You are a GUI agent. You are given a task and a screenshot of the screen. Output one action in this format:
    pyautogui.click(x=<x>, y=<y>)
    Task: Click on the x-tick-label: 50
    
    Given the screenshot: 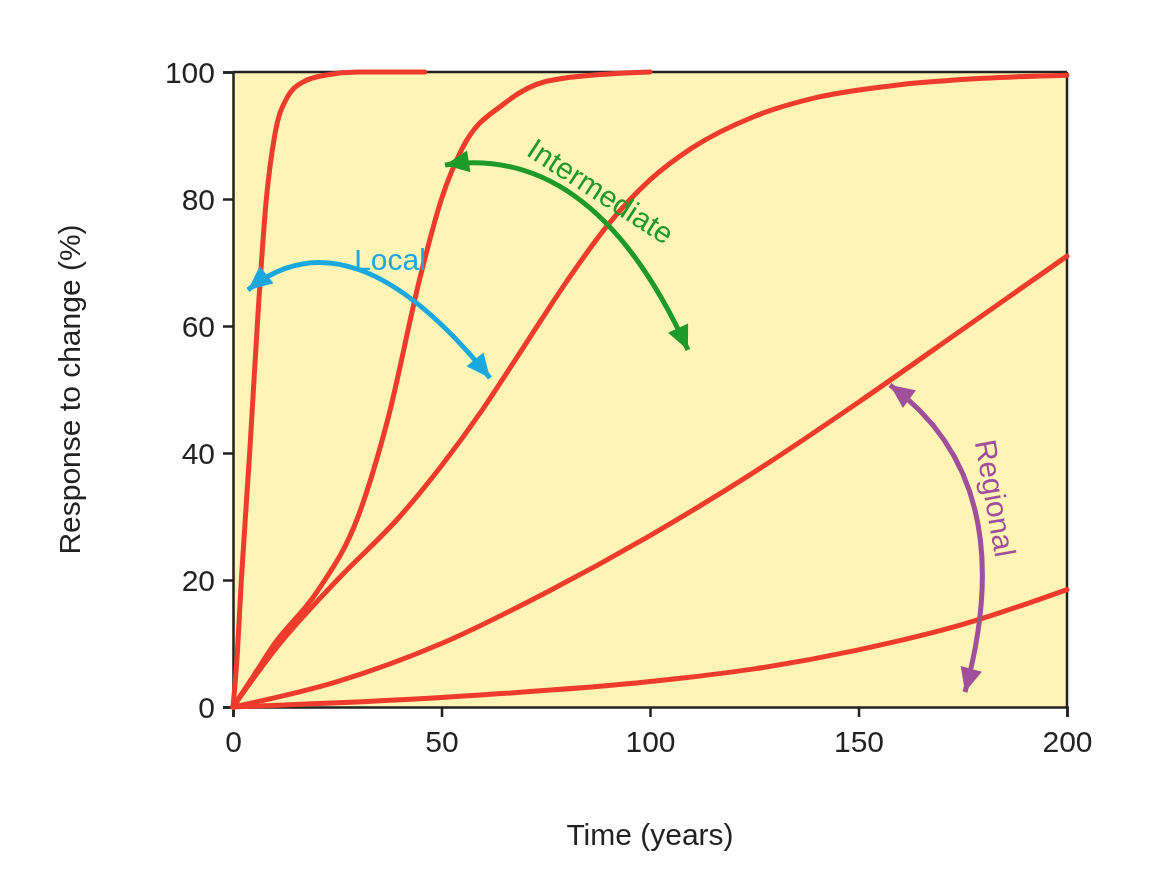 What is the action you would take?
    pyautogui.click(x=442, y=741)
    